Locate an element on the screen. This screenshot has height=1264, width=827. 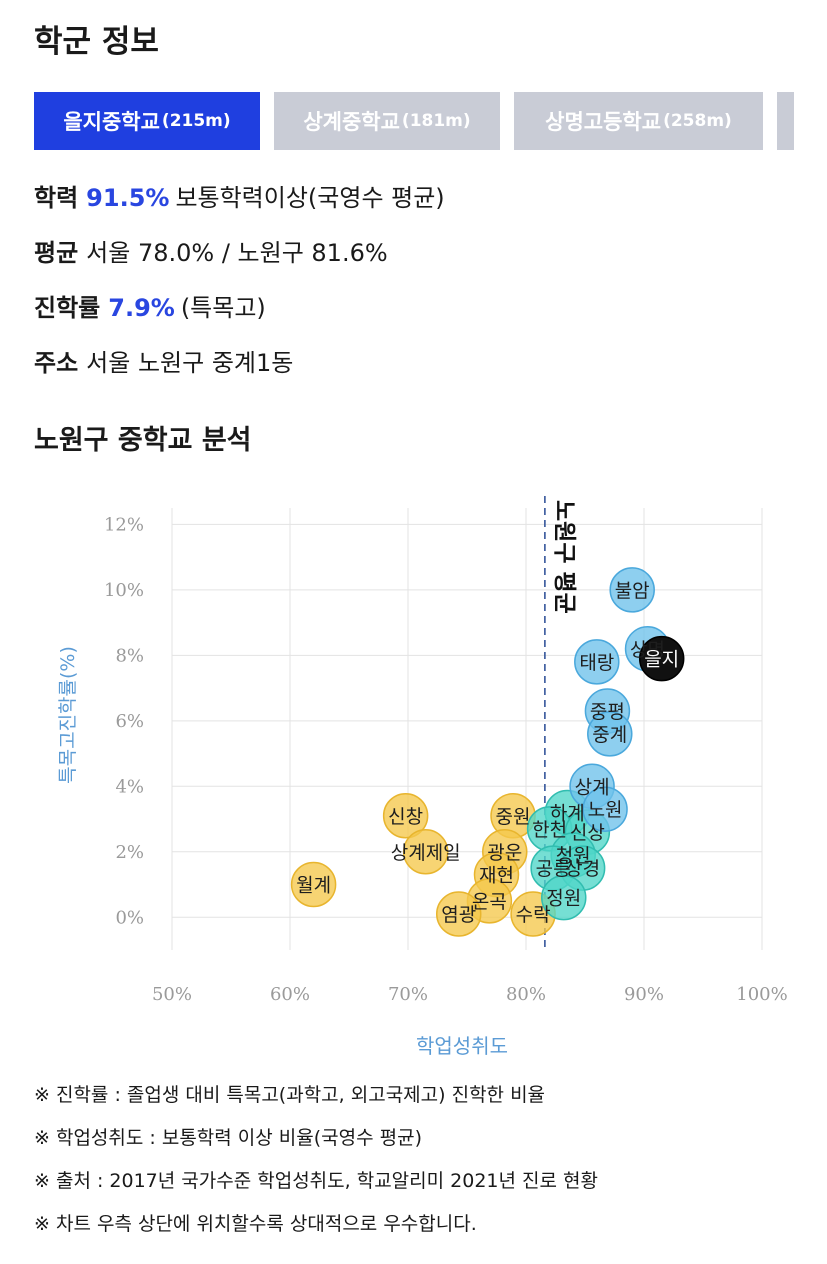
bubble-label: 공릉 is located at coordinates (553, 869).